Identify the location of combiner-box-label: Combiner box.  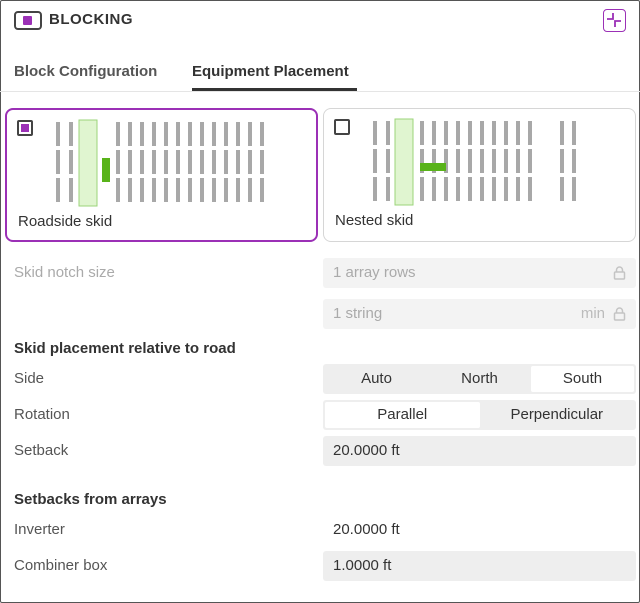
(61, 565).